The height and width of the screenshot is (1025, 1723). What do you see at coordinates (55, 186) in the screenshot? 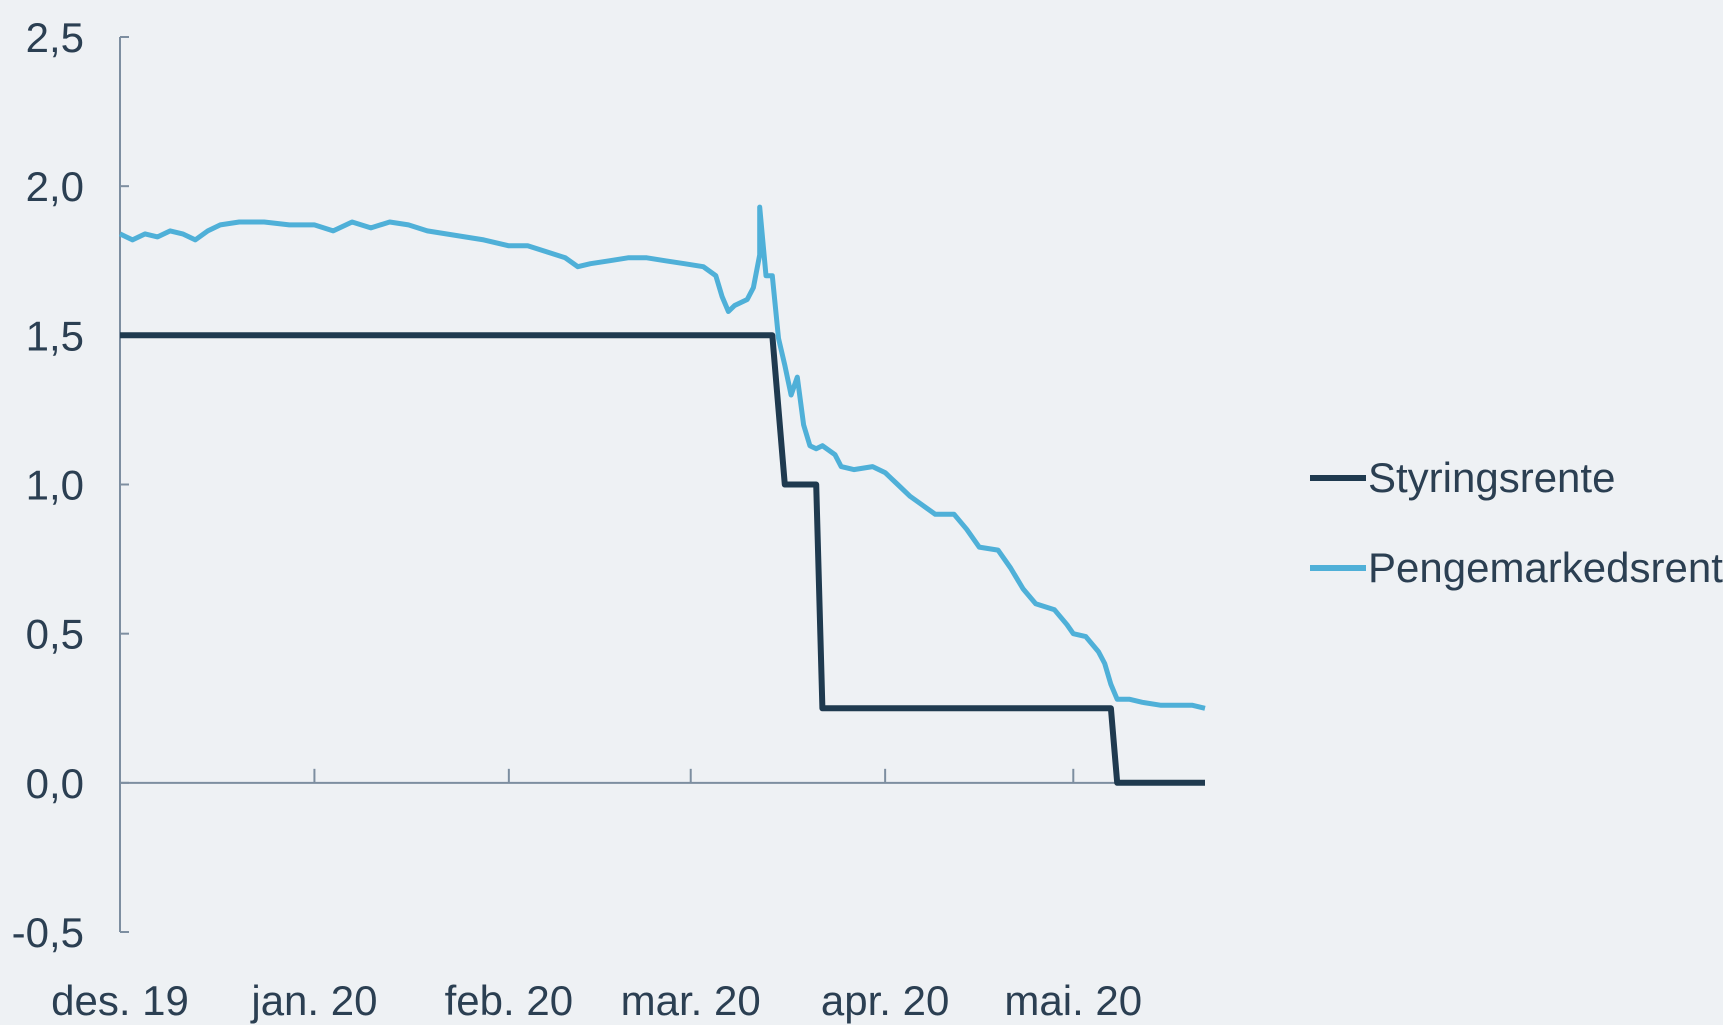
I see `y-tick-label: 2,0` at bounding box center [55, 186].